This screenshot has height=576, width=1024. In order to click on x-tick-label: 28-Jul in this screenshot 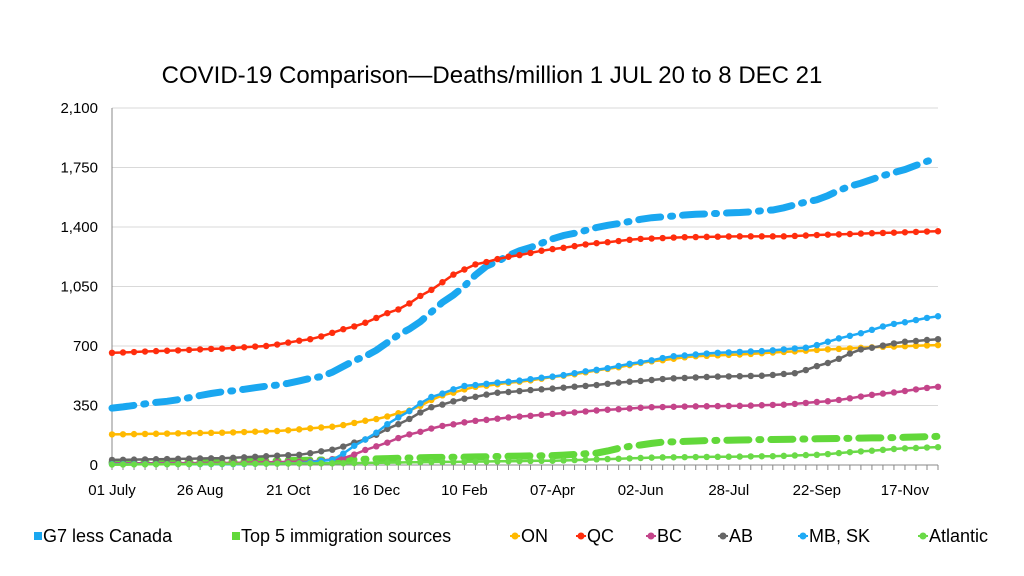, I will do `click(728, 490)`.